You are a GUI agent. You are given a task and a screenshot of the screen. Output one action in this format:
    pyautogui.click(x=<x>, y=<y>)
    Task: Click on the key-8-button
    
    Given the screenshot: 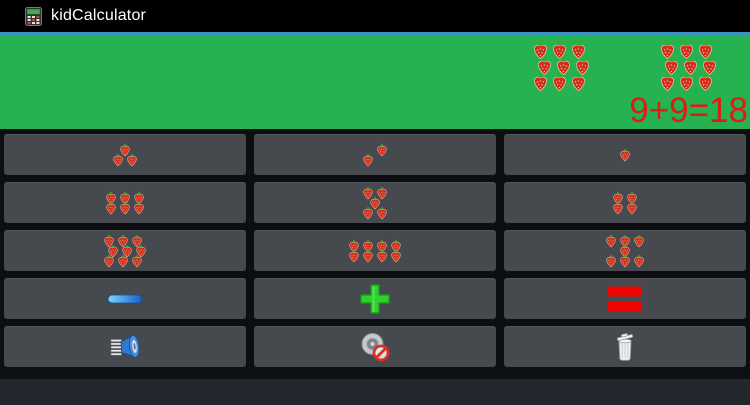 What is the action you would take?
    pyautogui.click(x=375, y=250)
    